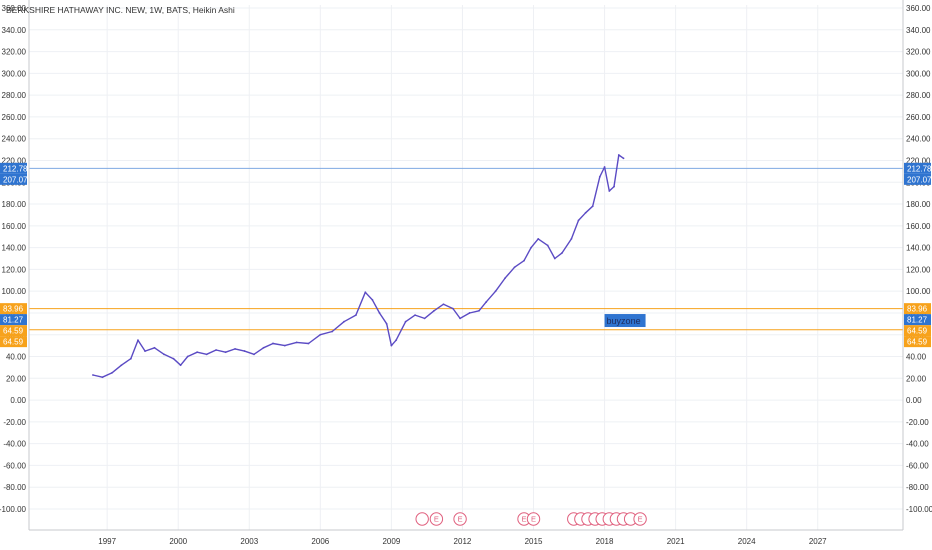 Image resolution: width=932 pixels, height=550 pixels. Describe the element at coordinates (14, 204) in the screenshot. I see `y-tick-label-left: 180.00` at that location.